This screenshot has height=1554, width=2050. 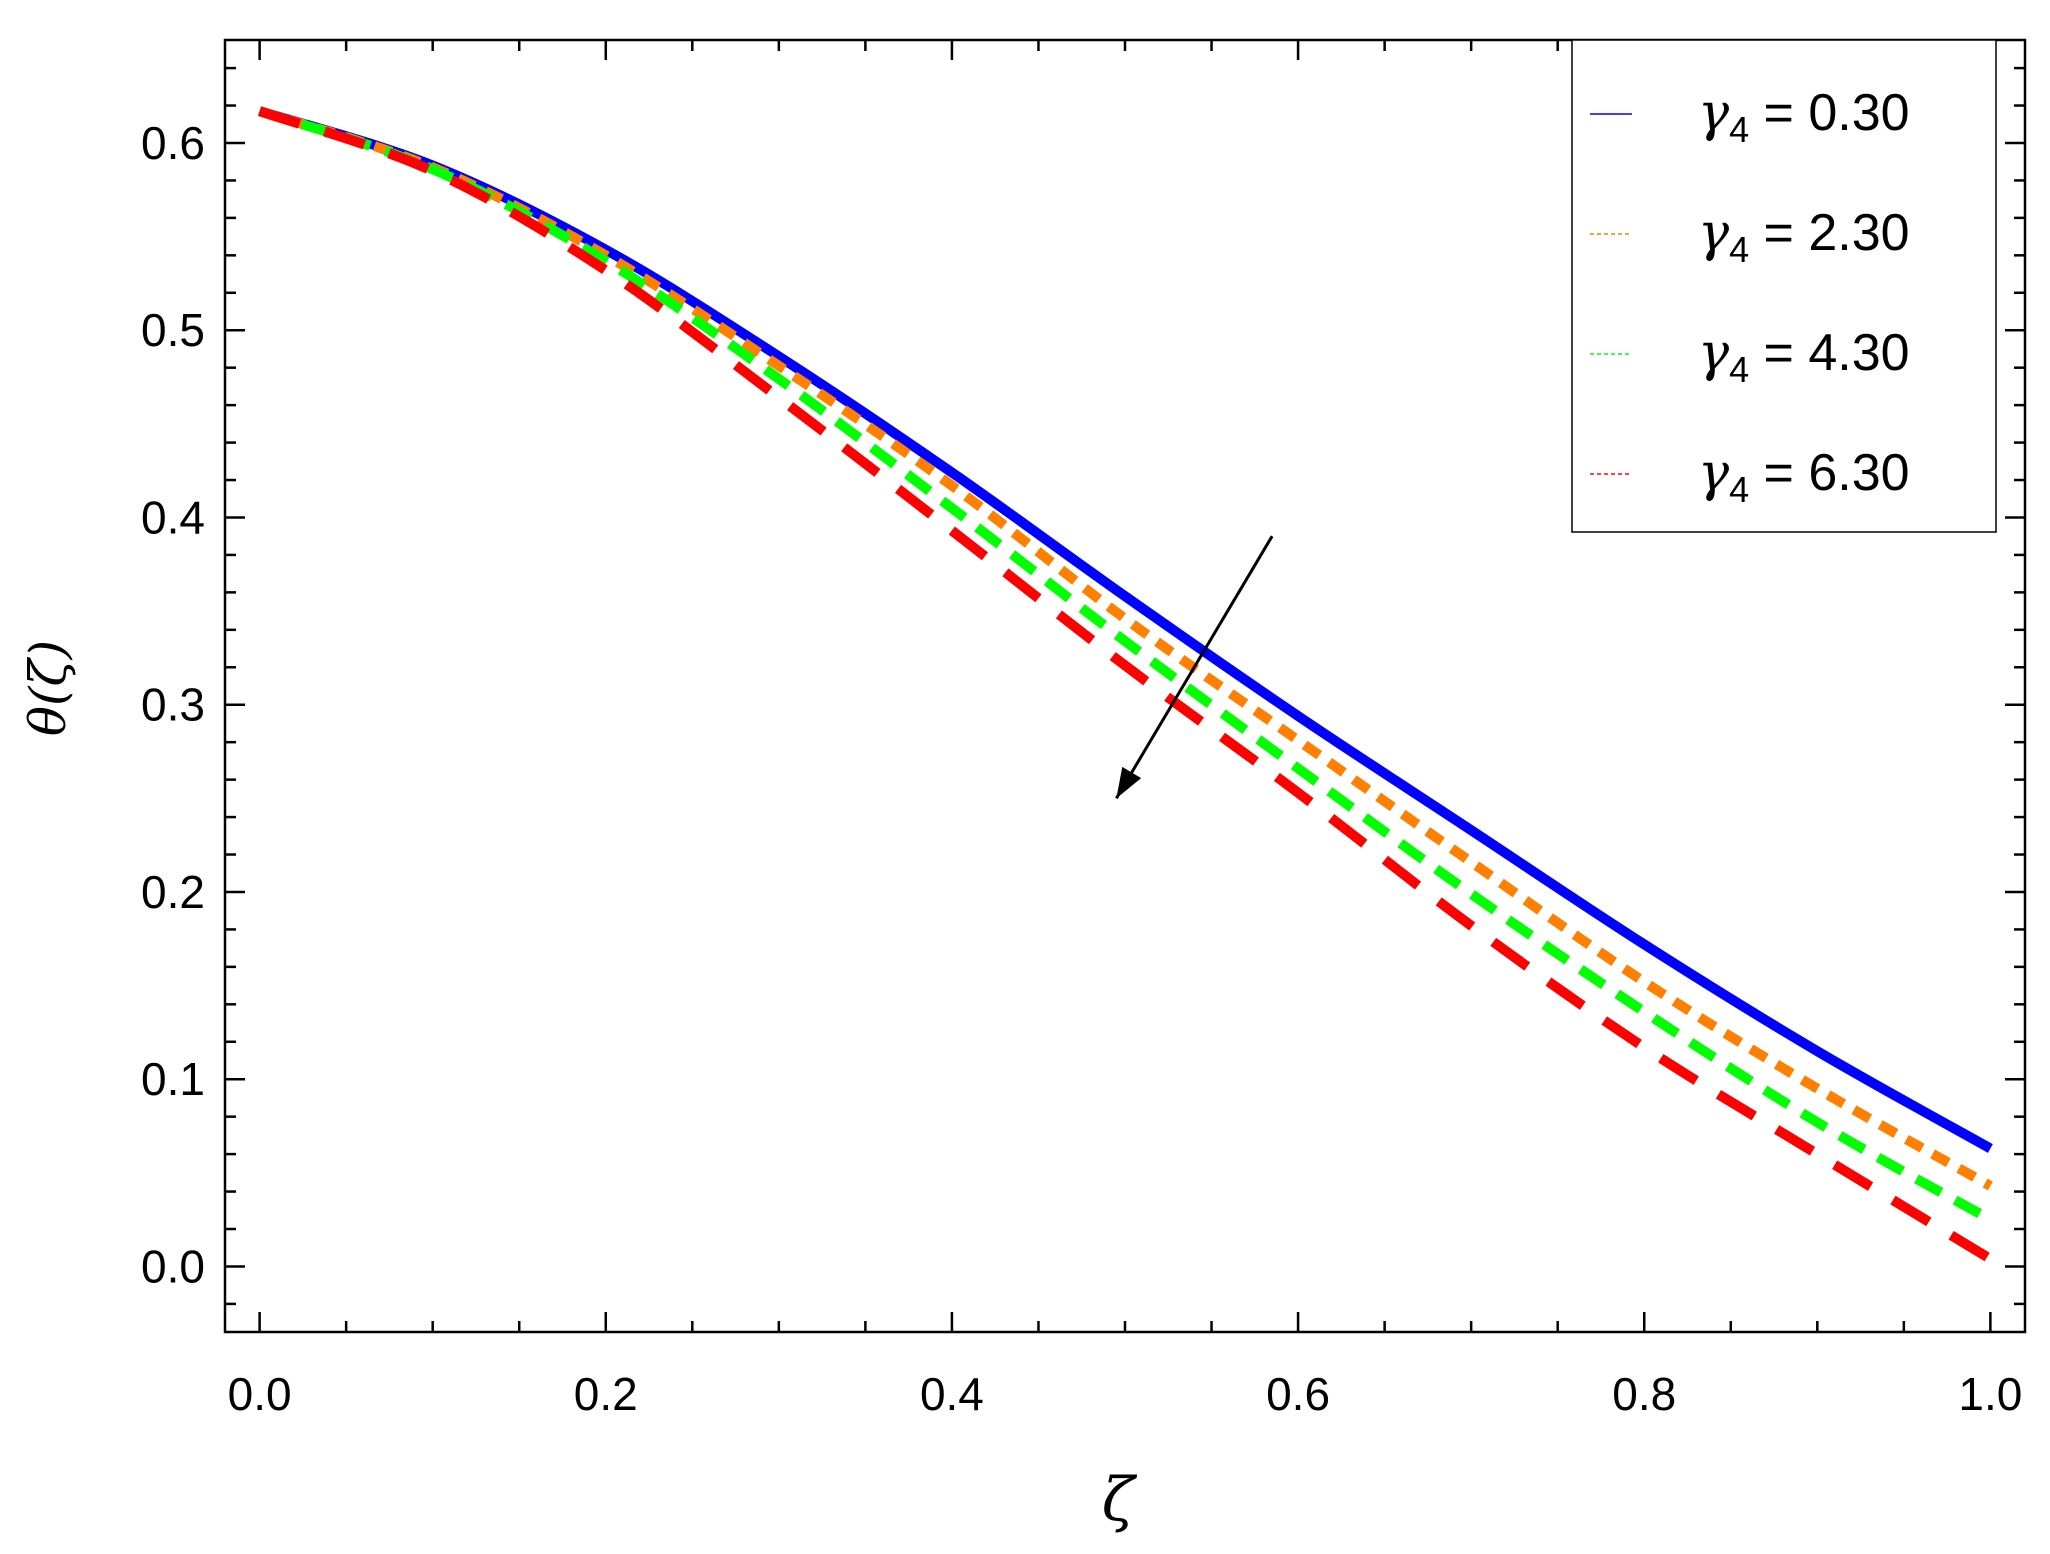 What do you see at coordinates (952, 1394) in the screenshot?
I see `x-tick-label: 0.4` at bounding box center [952, 1394].